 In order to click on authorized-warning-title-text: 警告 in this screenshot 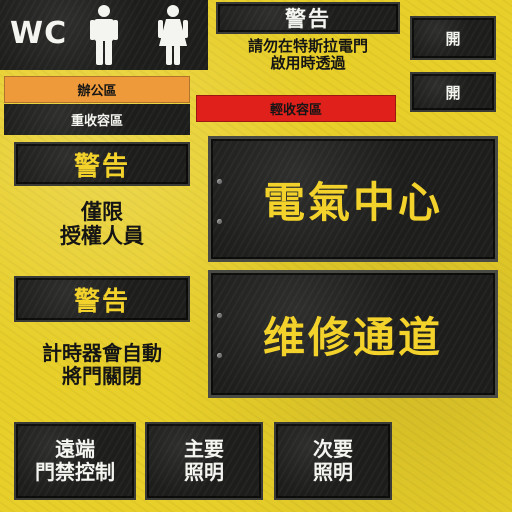, I will do `click(101, 166)`.